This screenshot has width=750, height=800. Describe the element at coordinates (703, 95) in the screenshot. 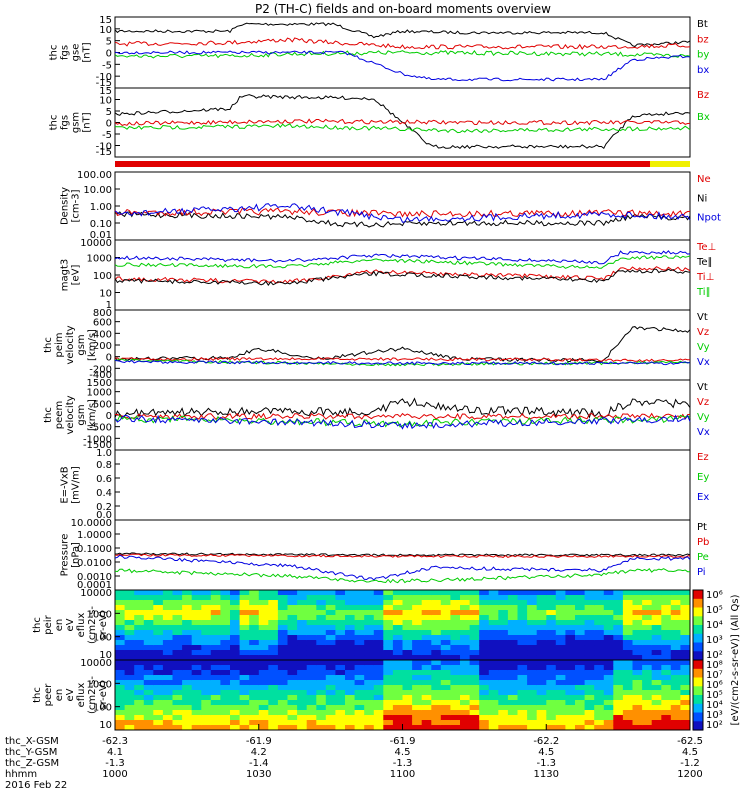

I see `legend-entry: Bz` at that location.